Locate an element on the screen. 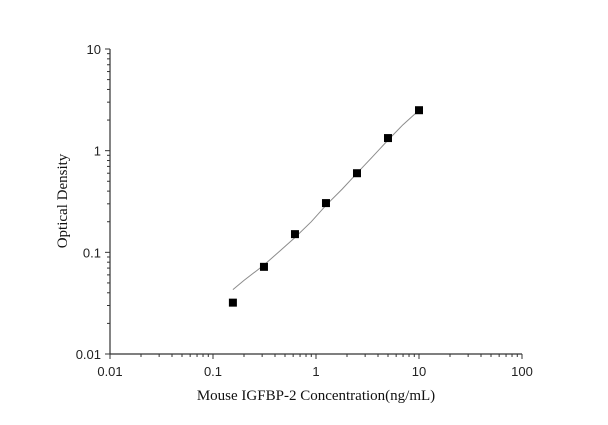 This screenshot has width=608, height=425. x-axis-title: Mouse IGFBP-2 Concentration(ng/mL) is located at coordinates (316, 396).